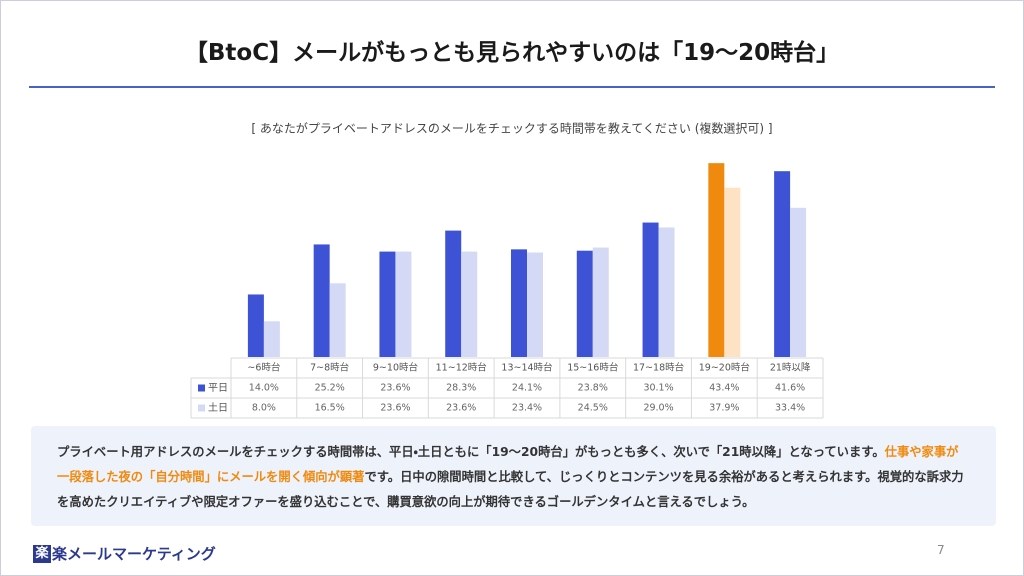 This screenshot has height=576, width=1024. What do you see at coordinates (134, 554) in the screenshot?
I see `logo-text: 楽メールマーケティング` at bounding box center [134, 554].